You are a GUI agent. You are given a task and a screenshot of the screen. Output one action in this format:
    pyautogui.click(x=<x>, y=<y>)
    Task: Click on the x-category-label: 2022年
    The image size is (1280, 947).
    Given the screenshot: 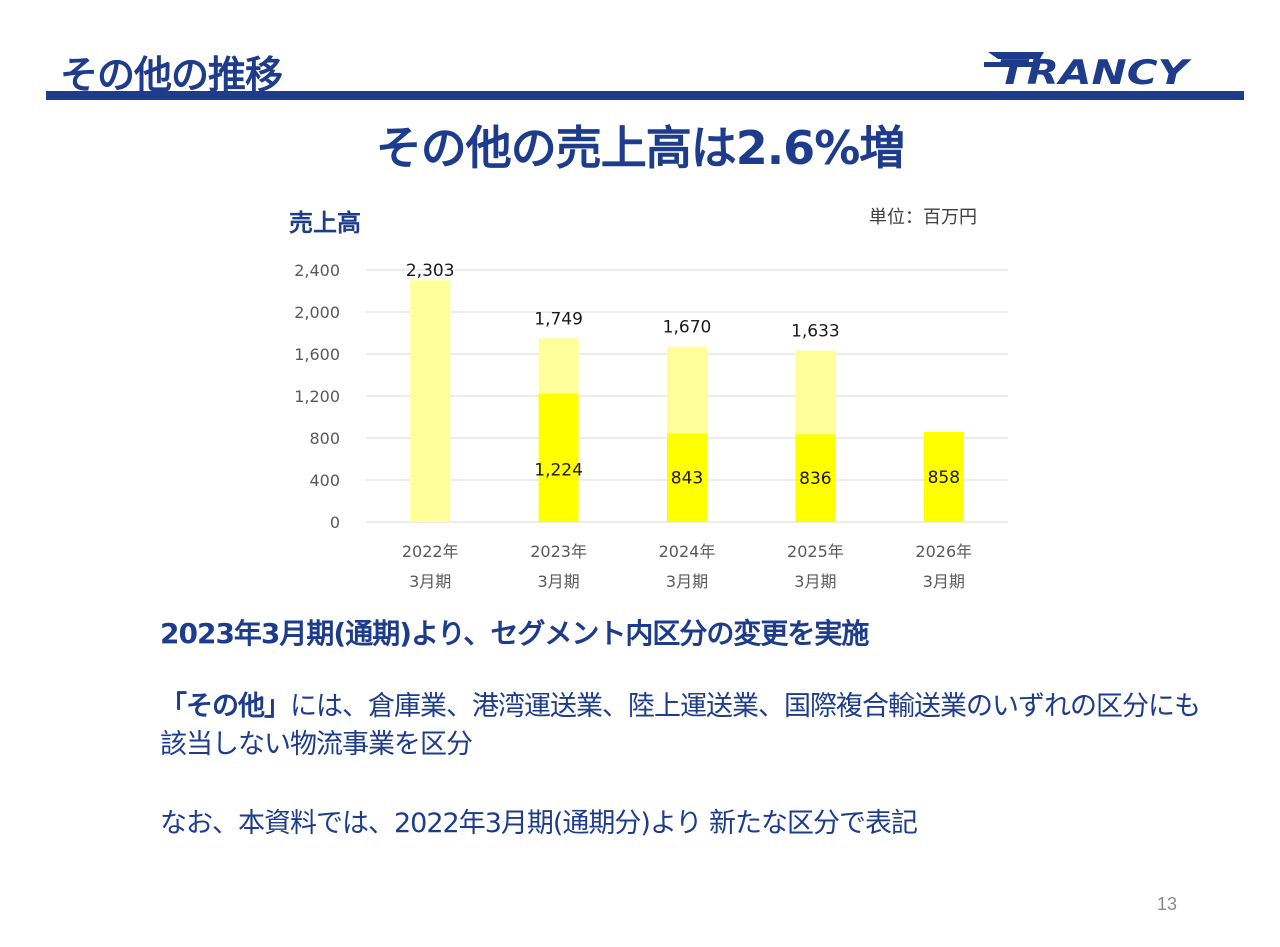 What is the action you would take?
    pyautogui.click(x=430, y=551)
    